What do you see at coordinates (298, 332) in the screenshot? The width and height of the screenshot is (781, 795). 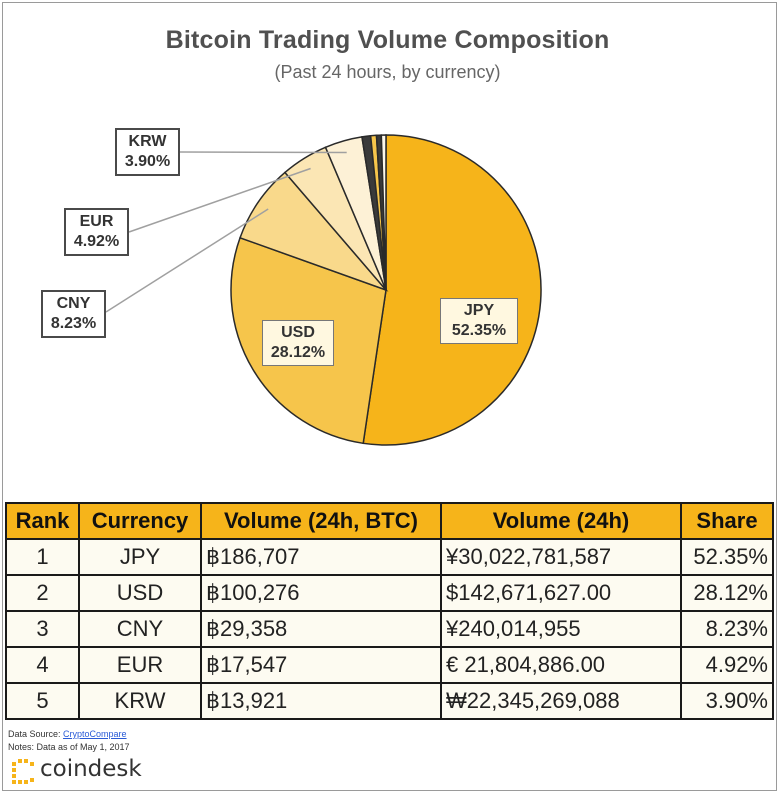 I see `slice-label-usd-name: USD` at bounding box center [298, 332].